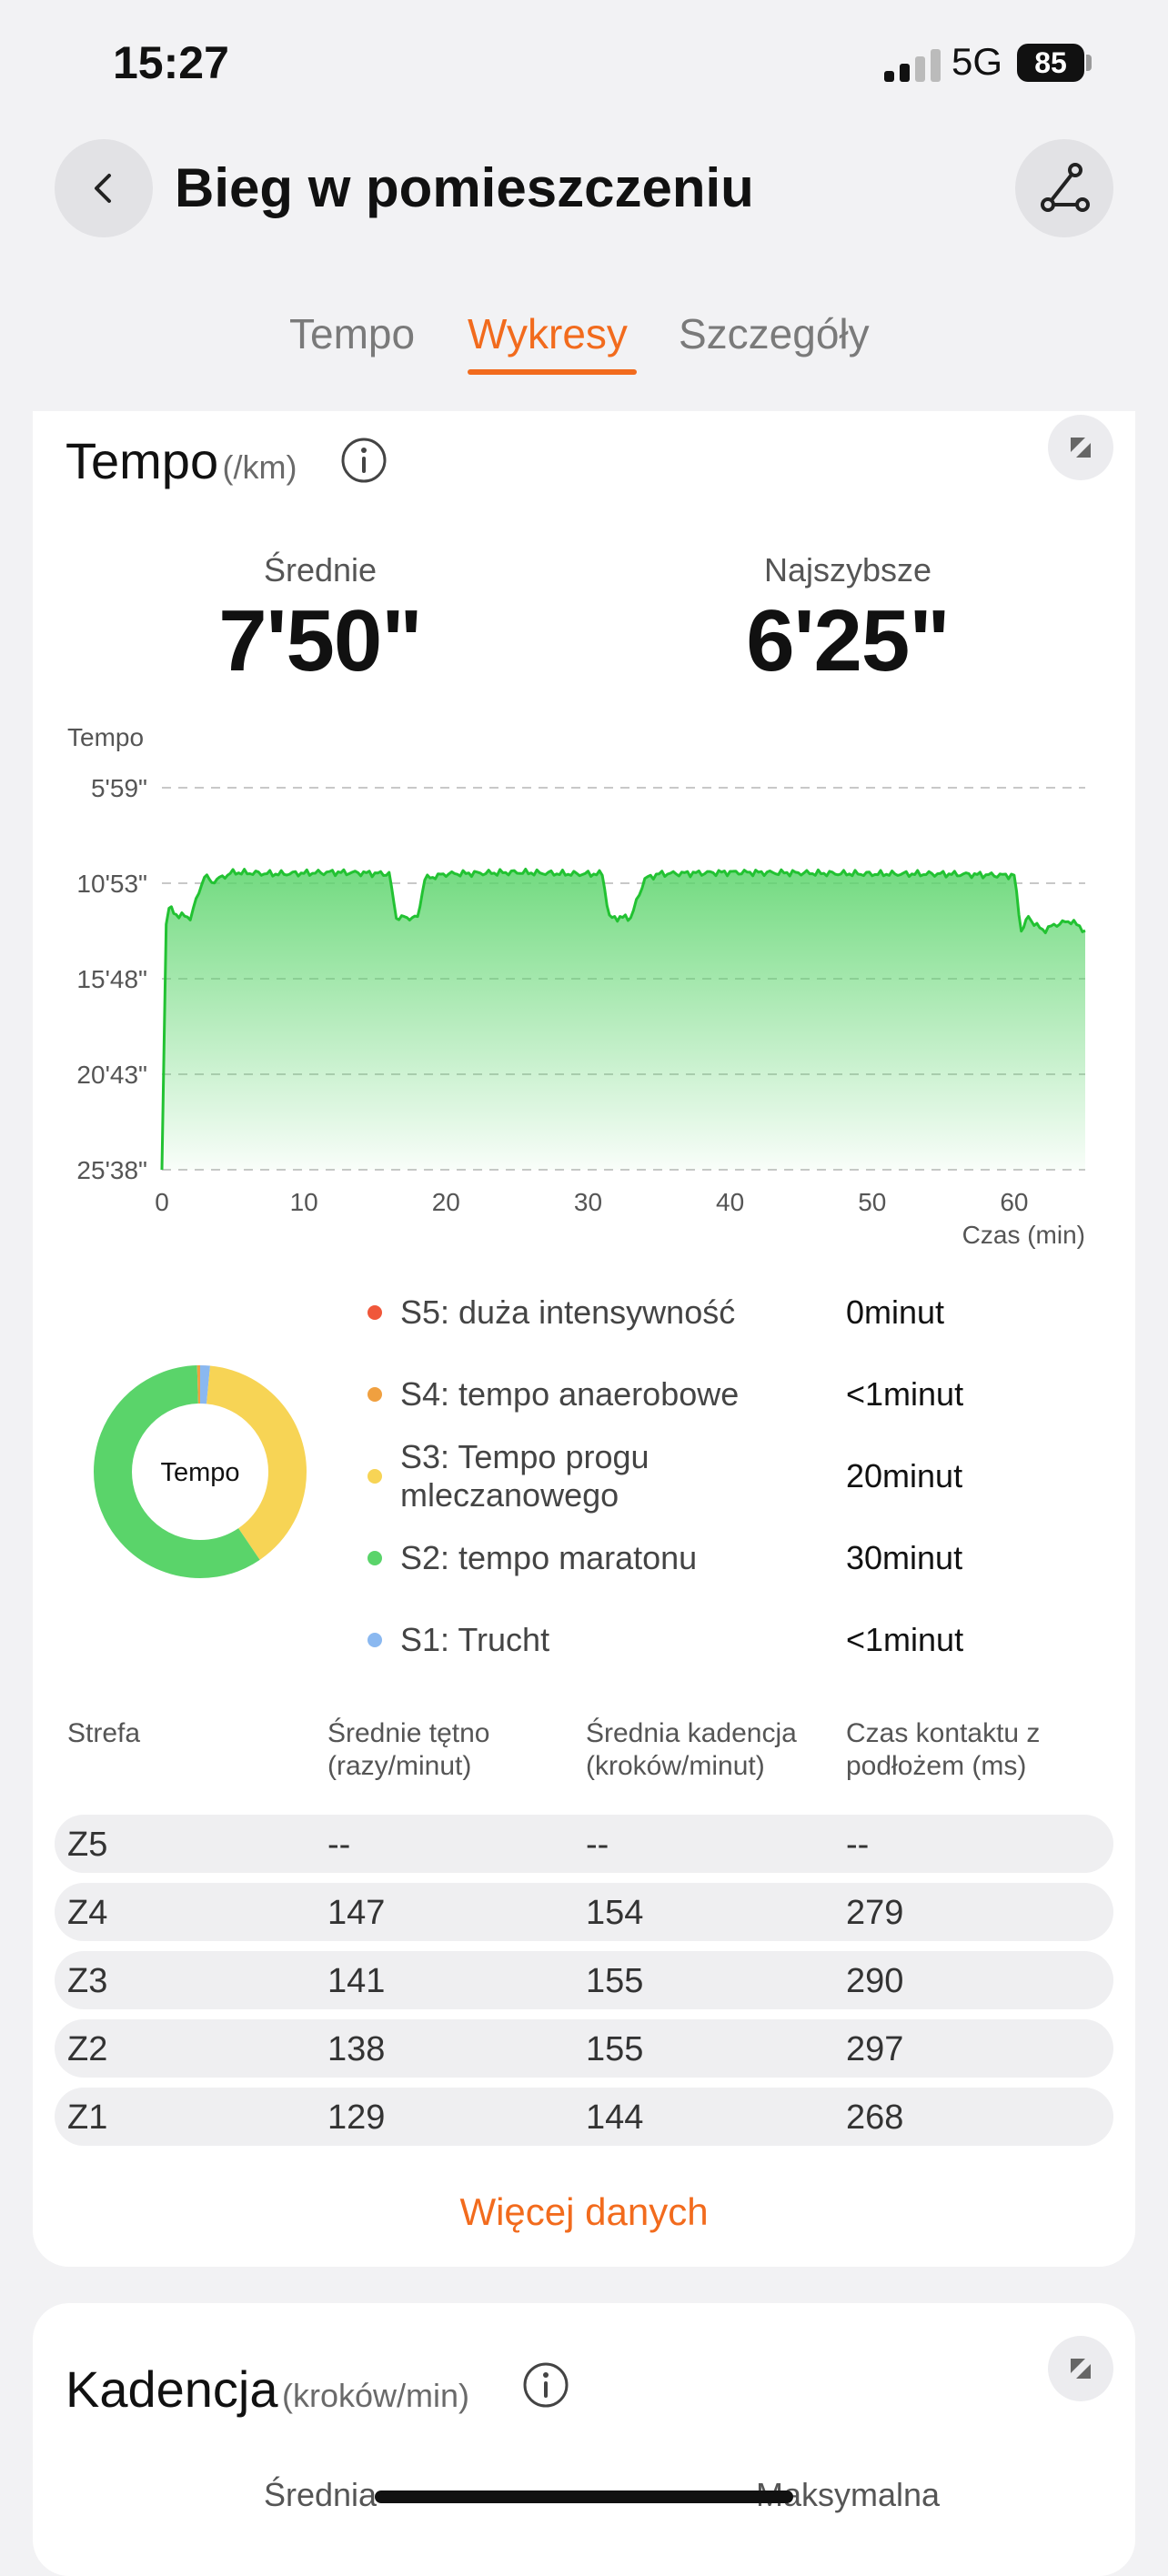 The width and height of the screenshot is (1168, 2576). Describe the element at coordinates (320, 640) in the screenshot. I see `avg-pace-value: 7'50"` at that location.